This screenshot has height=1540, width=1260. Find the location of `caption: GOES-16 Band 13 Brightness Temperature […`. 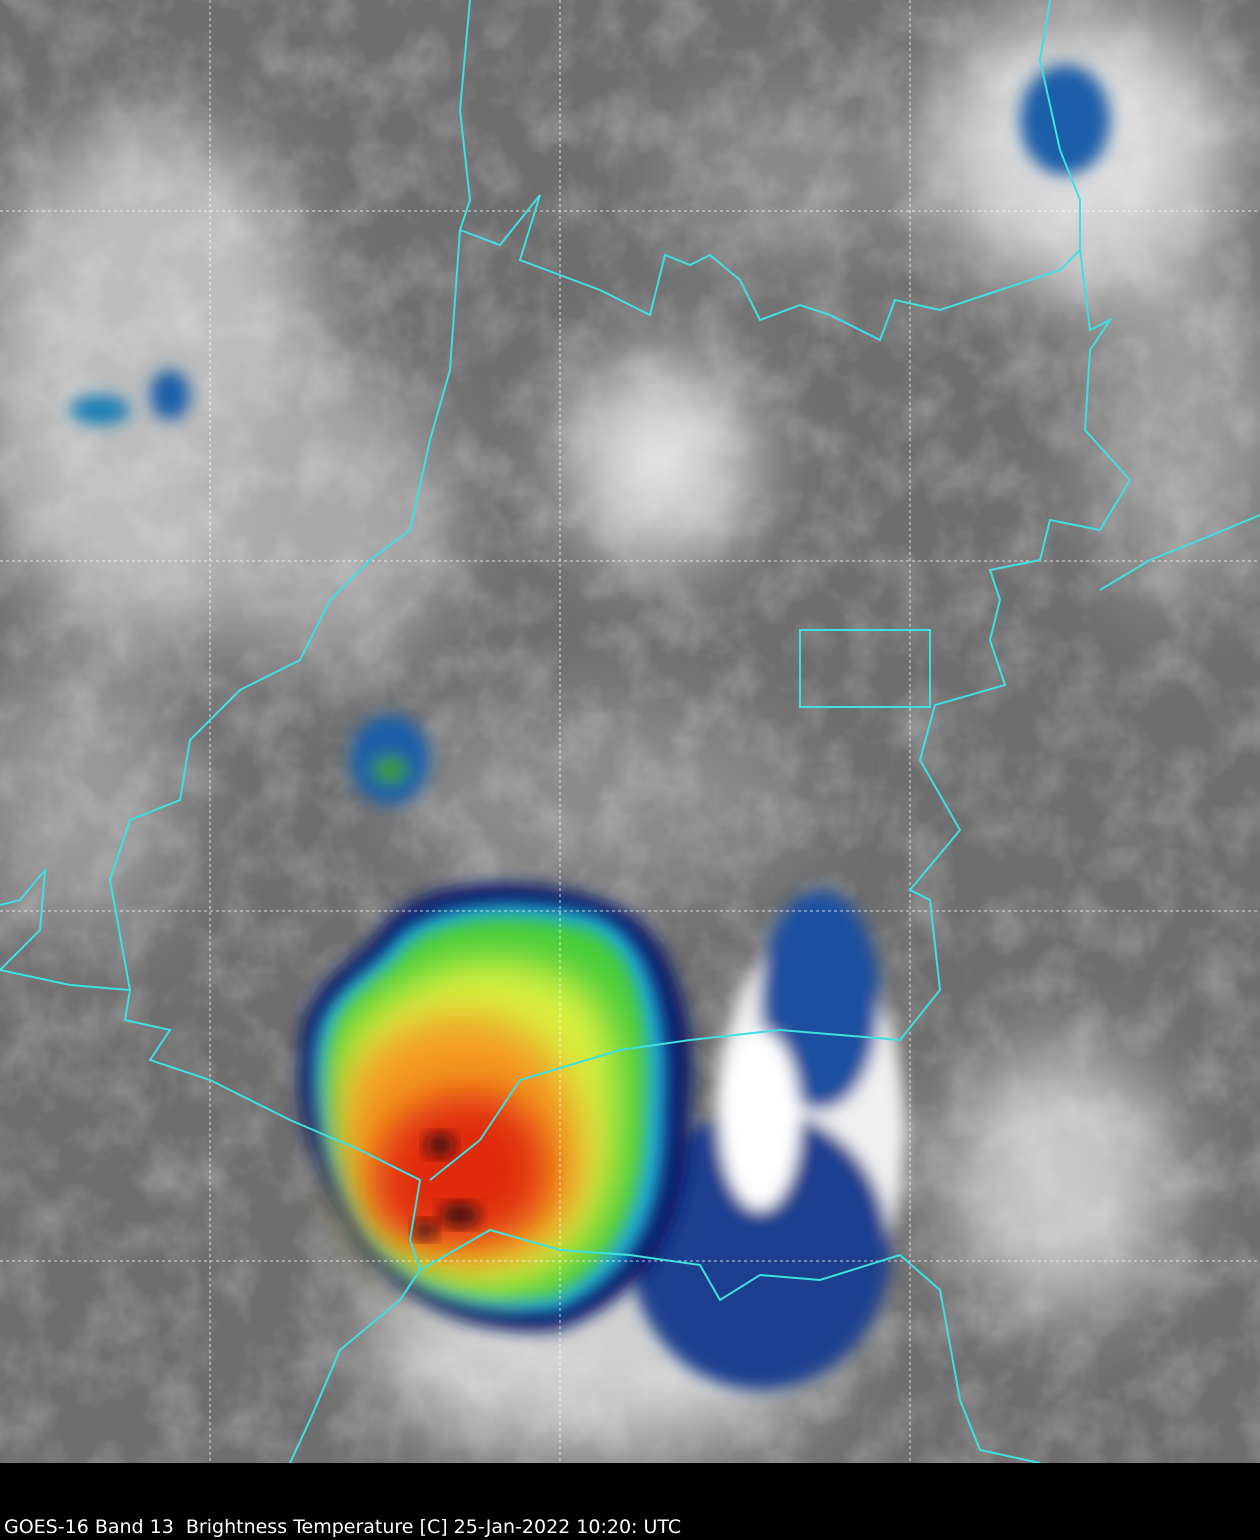

caption: GOES-16 Band 13 Brightness Temperature [… is located at coordinates (343, 1527).